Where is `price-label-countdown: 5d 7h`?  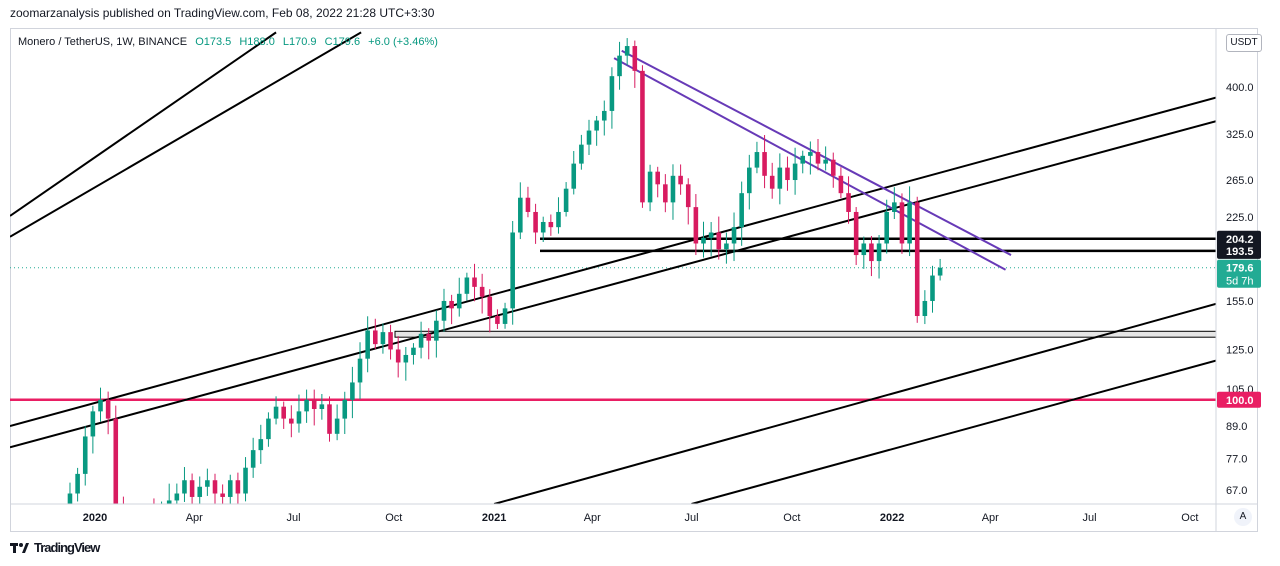
price-label-countdown: 5d 7h is located at coordinates (1240, 282).